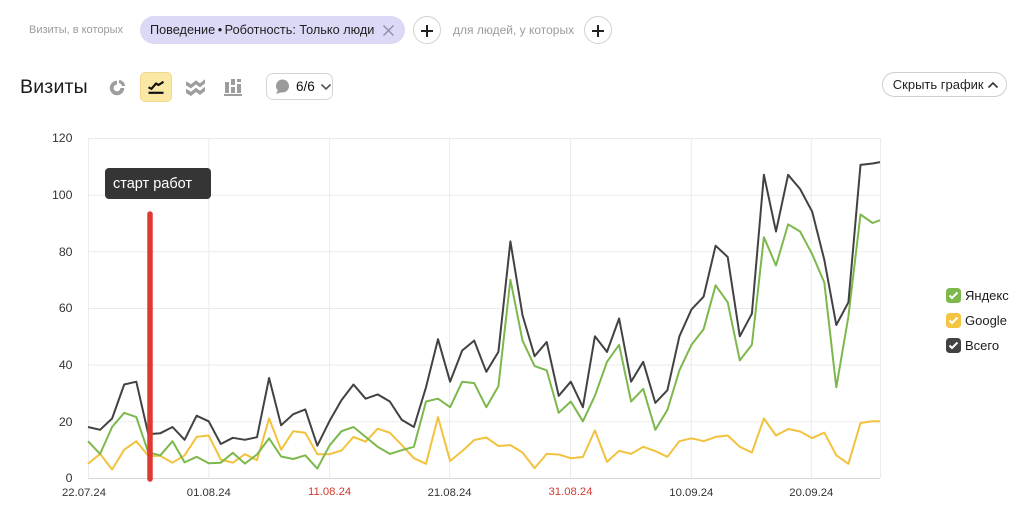  Describe the element at coordinates (66, 422) in the screenshot. I see `svg-text: 20` at that location.